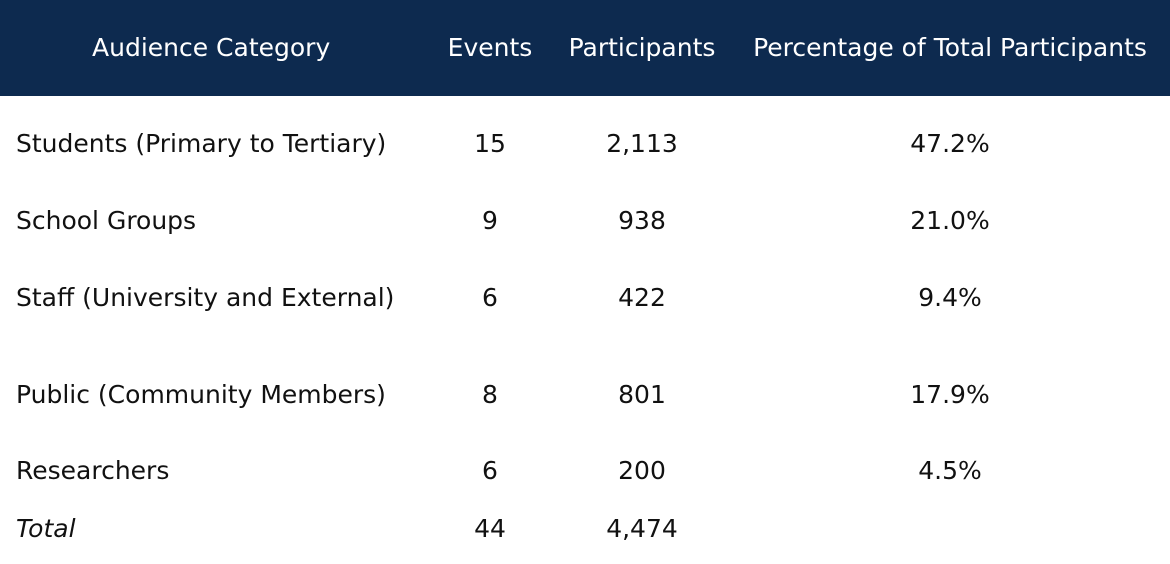 This screenshot has width=1170, height=564. What do you see at coordinates (950, 470) in the screenshot?
I see `percentage-cell: 4.5%` at bounding box center [950, 470].